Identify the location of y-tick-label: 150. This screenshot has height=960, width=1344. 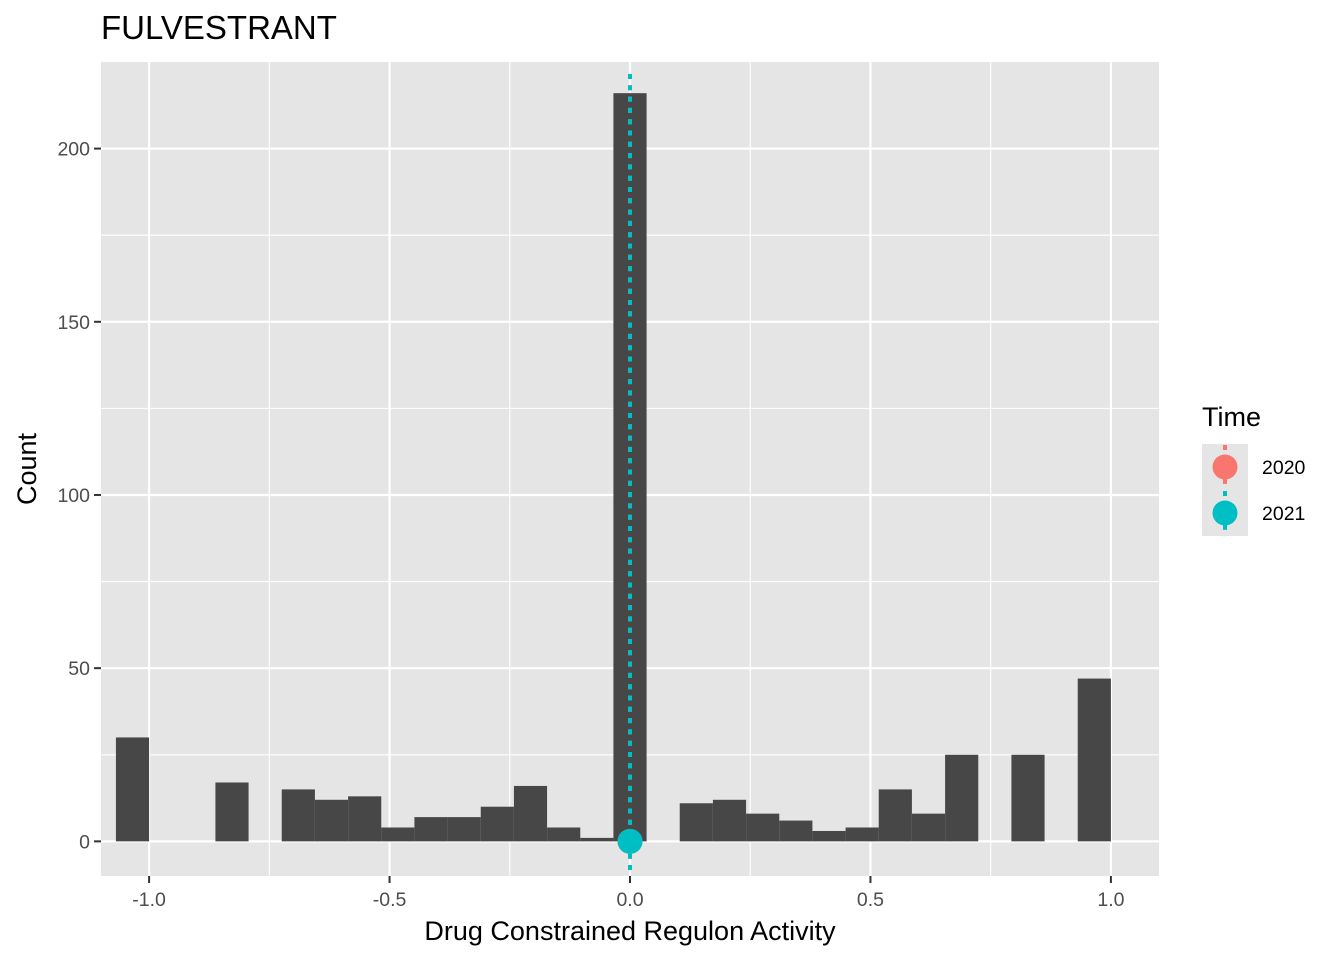
(73, 323).